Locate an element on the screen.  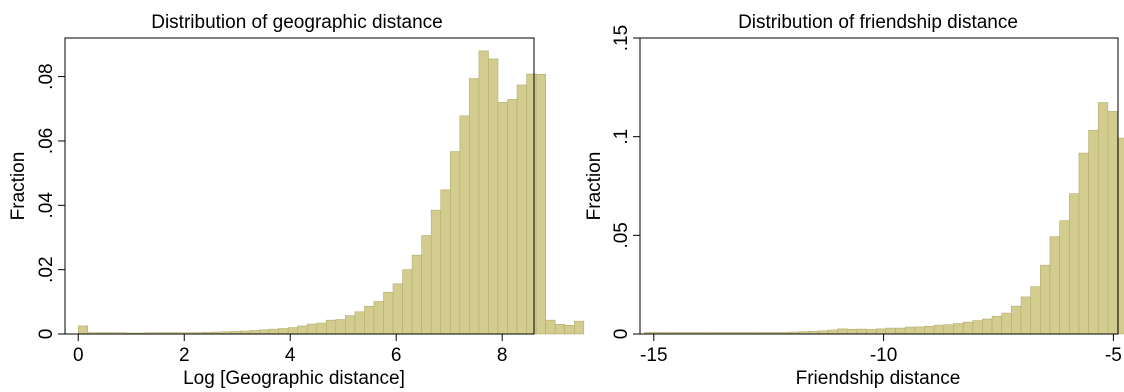
y-tick-label: .15 is located at coordinates (621, 38).